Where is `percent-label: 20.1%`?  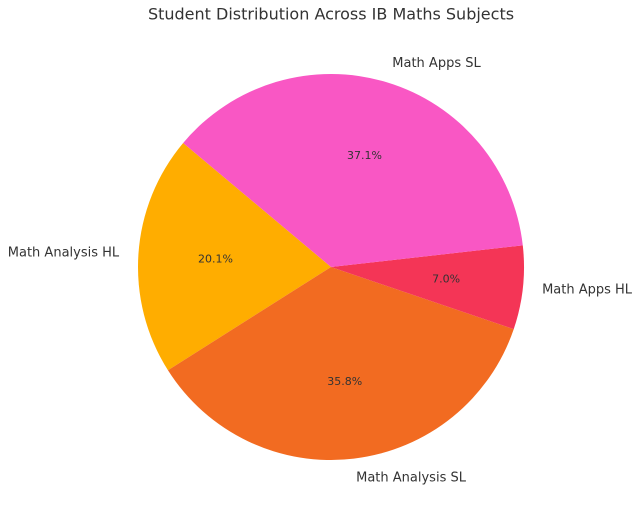 percent-label: 20.1% is located at coordinates (215, 258).